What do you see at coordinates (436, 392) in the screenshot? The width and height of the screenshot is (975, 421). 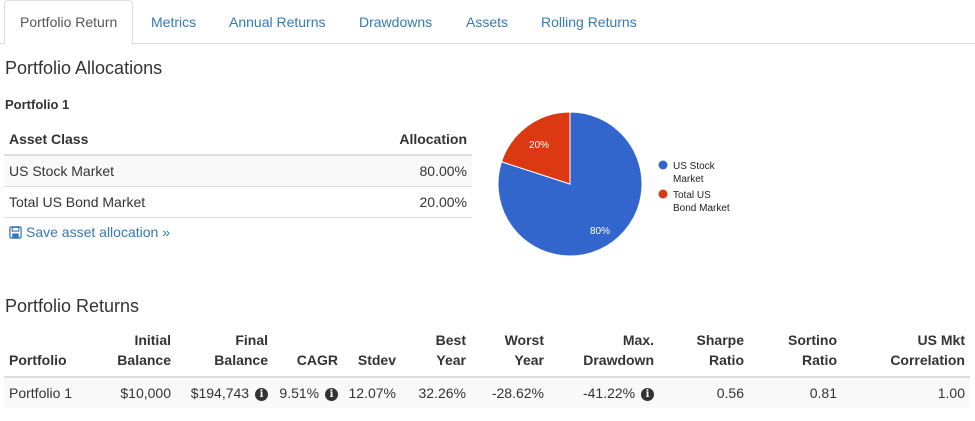 I see `cell-best-year: 32.26%` at bounding box center [436, 392].